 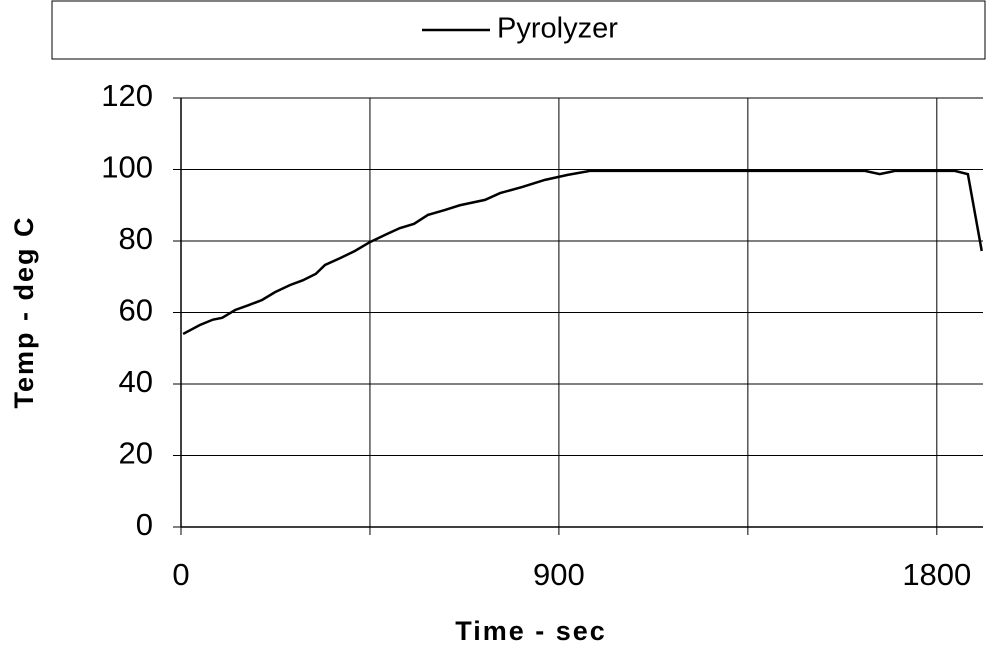 What do you see at coordinates (144, 524) in the screenshot?
I see `y-tick-label: 0` at bounding box center [144, 524].